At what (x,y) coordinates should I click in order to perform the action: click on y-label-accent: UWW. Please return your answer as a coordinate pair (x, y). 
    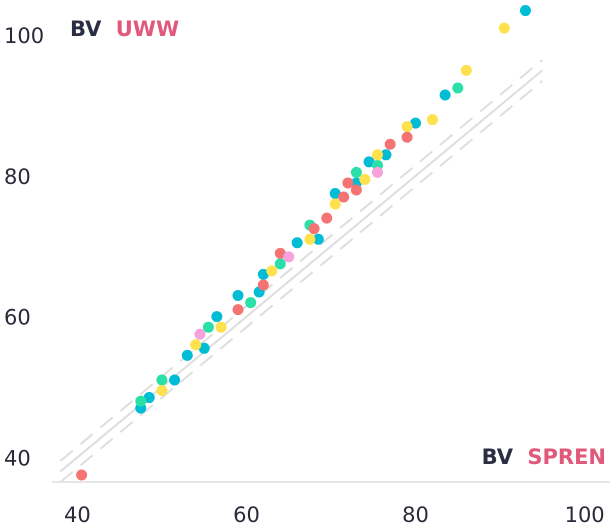
    Looking at the image, I should click on (147, 29).